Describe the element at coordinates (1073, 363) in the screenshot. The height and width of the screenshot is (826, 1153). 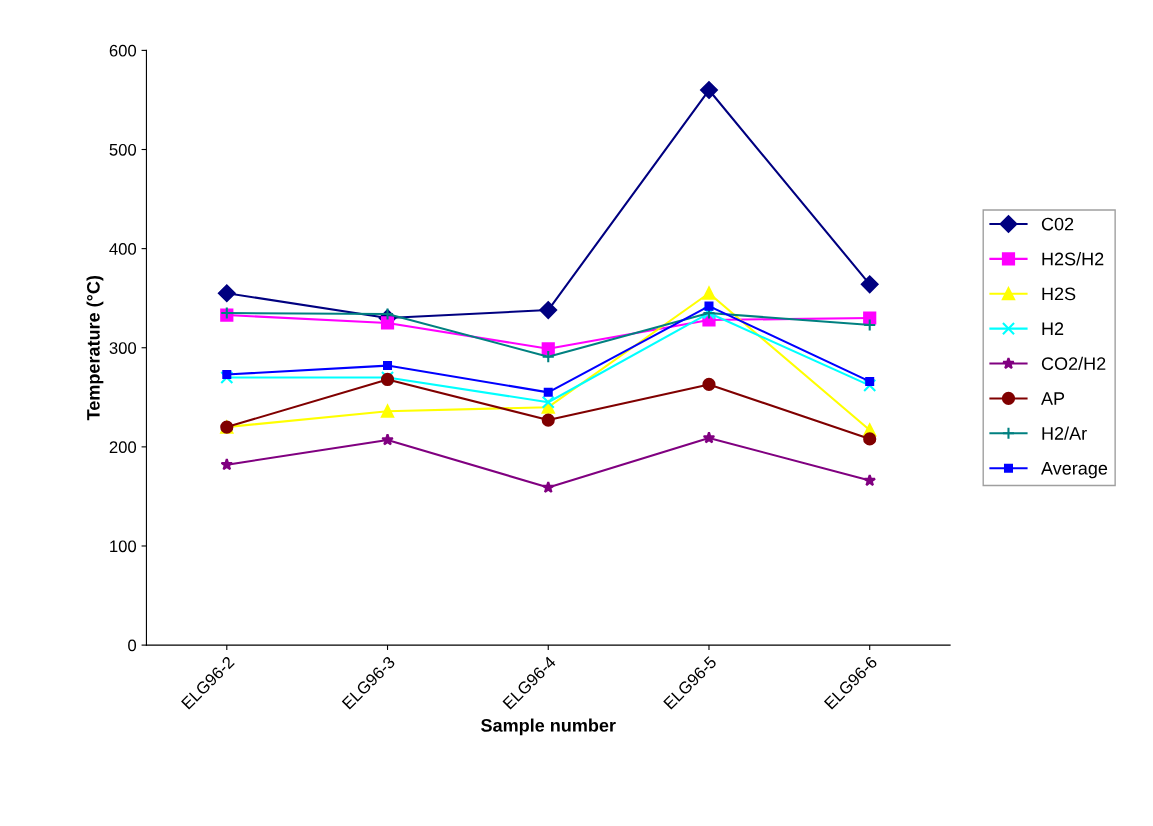
I see `legend-label: CO2/H2` at that location.